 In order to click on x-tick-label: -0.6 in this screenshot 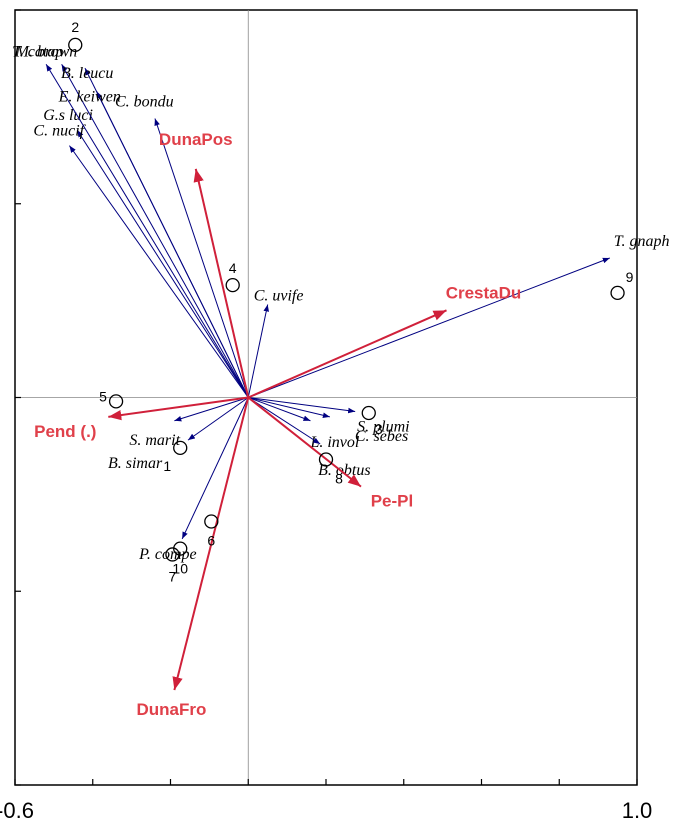, I will do `click(17, 810)`.